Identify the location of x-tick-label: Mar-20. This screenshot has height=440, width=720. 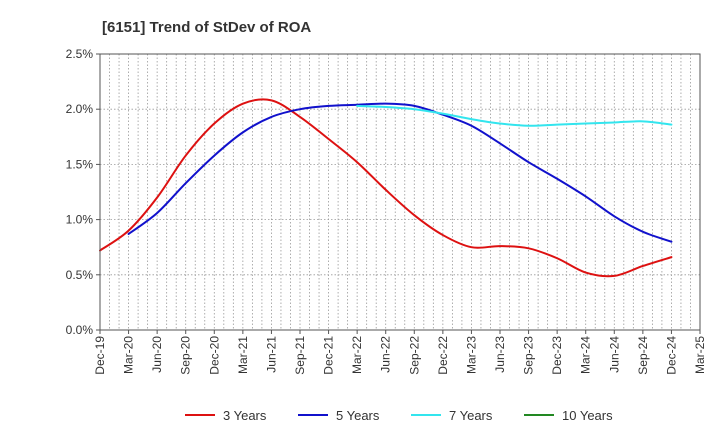
(129, 355).